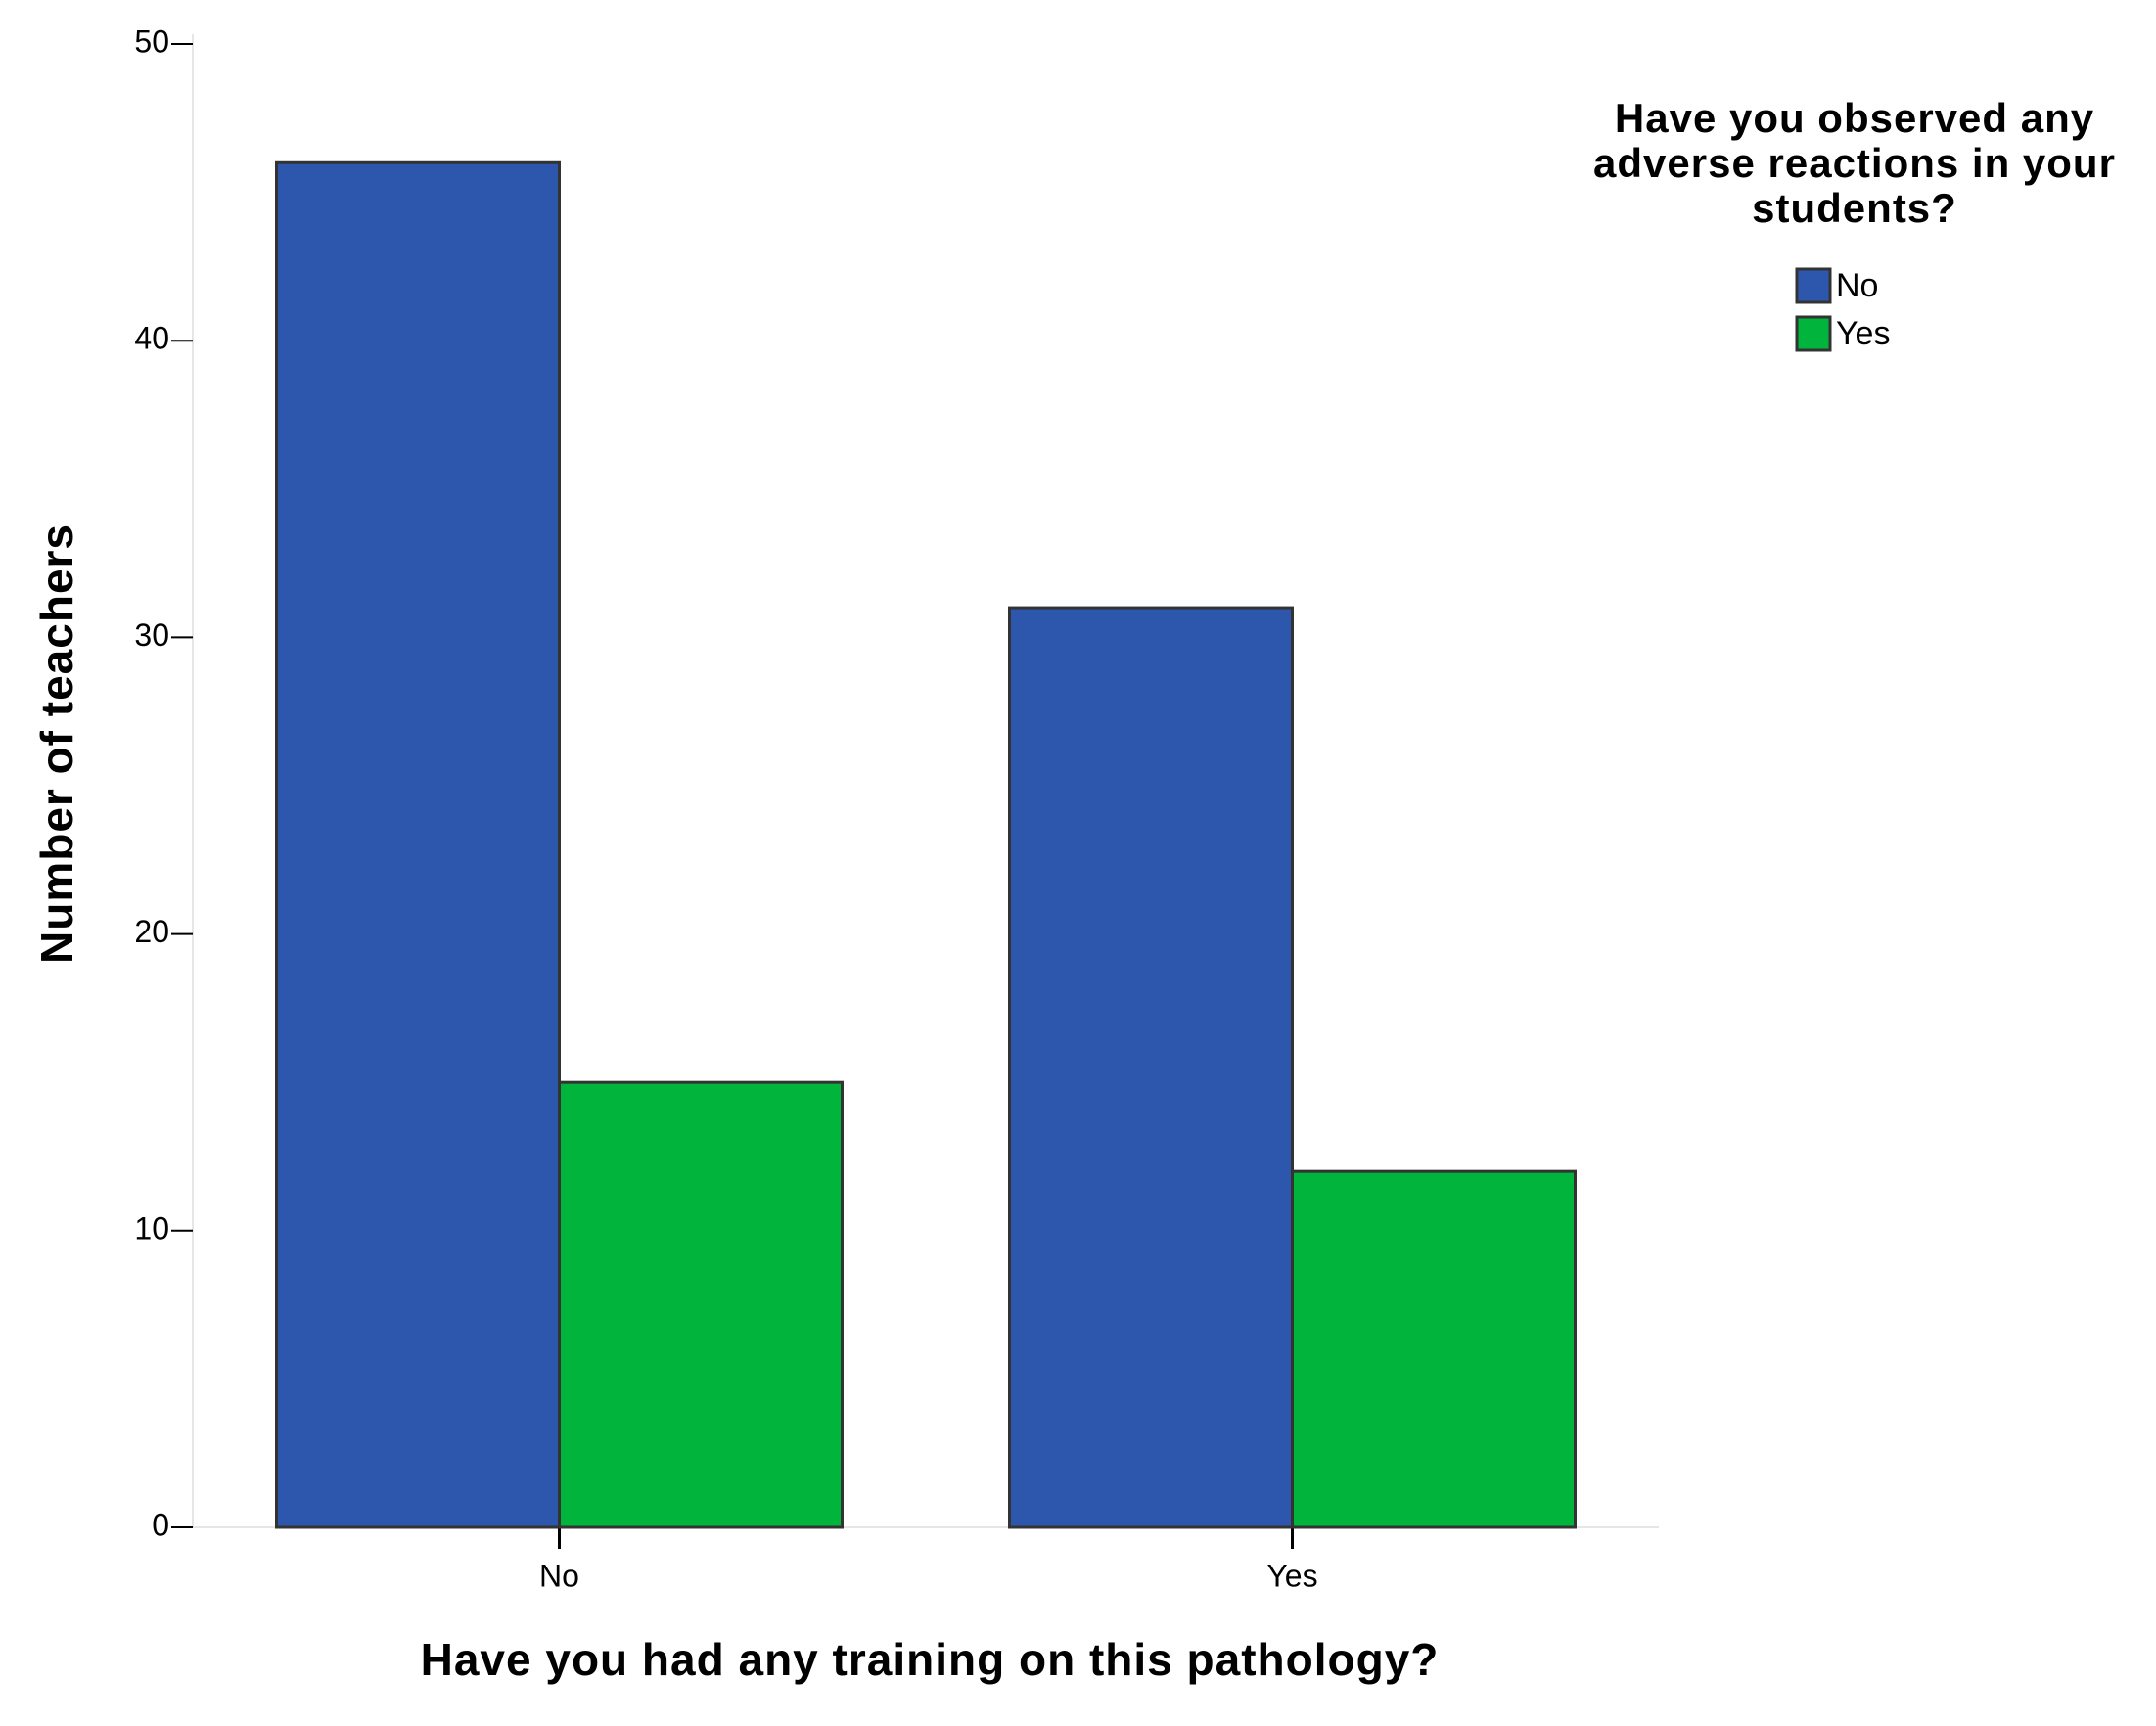 This screenshot has width=2156, height=1726. I want to click on y-tick-label: 40, so click(151, 338).